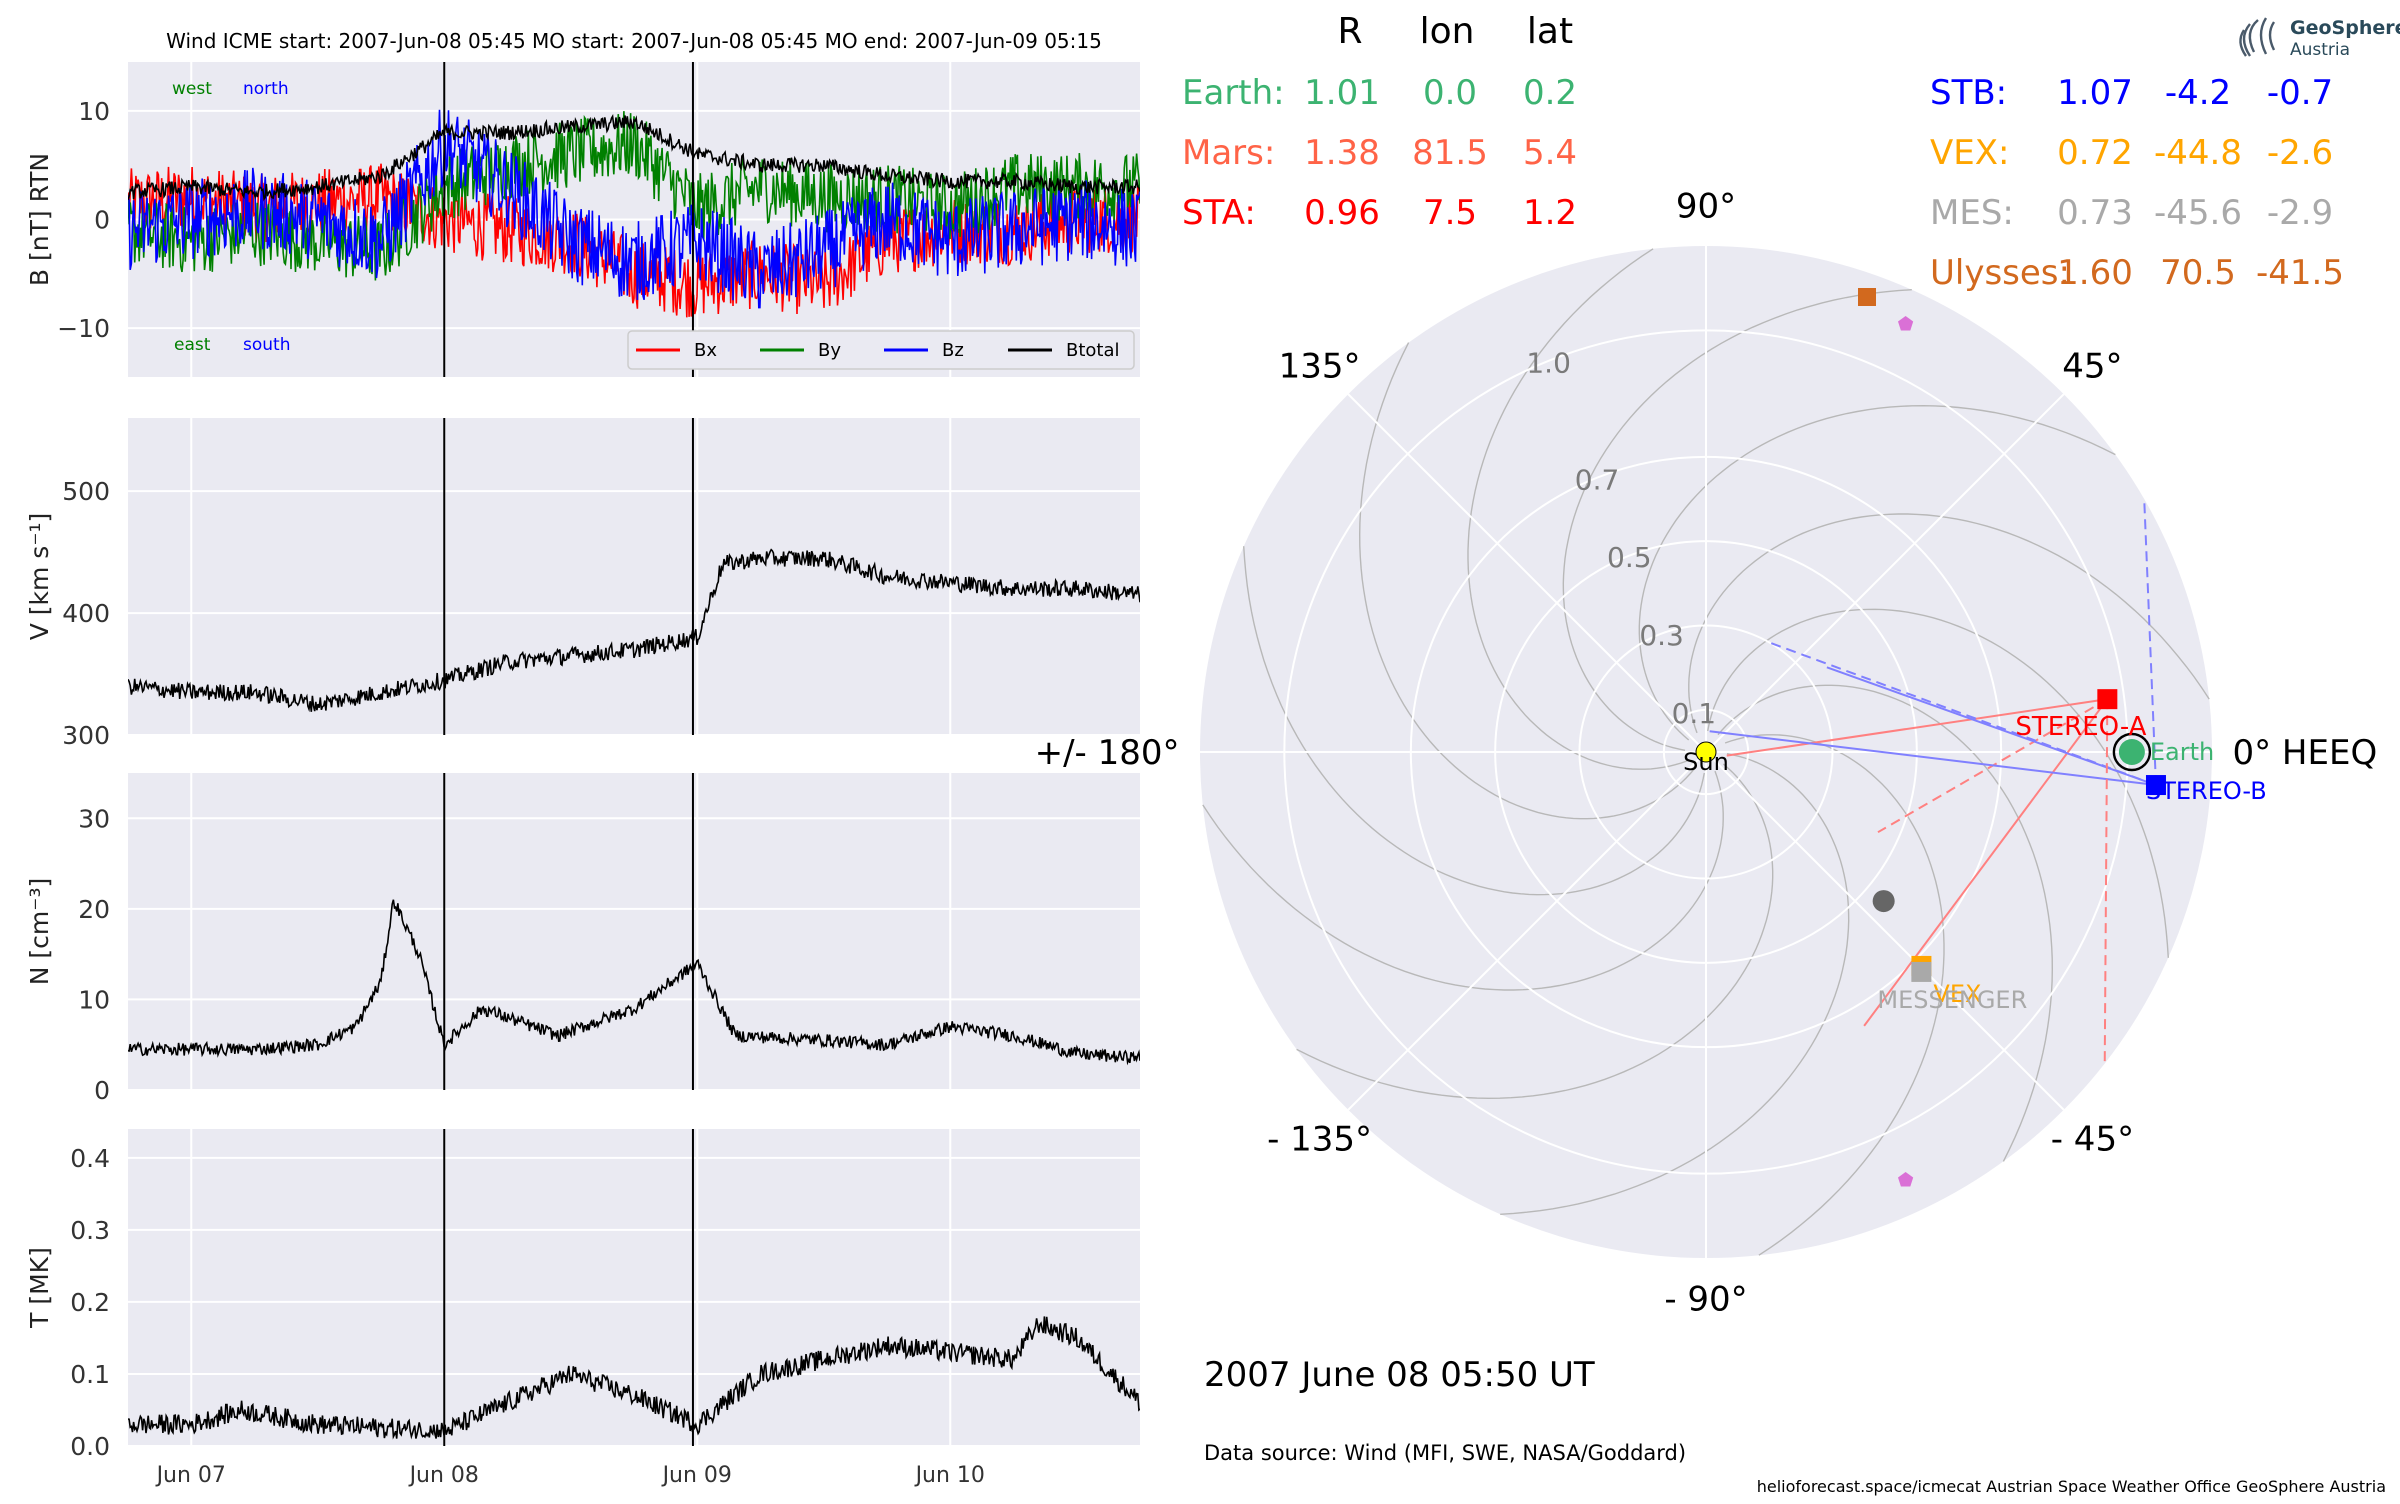 The height and width of the screenshot is (1504, 2400). What do you see at coordinates (1597, 479) in the screenshot?
I see `radial-tick-label: 0.7` at bounding box center [1597, 479].